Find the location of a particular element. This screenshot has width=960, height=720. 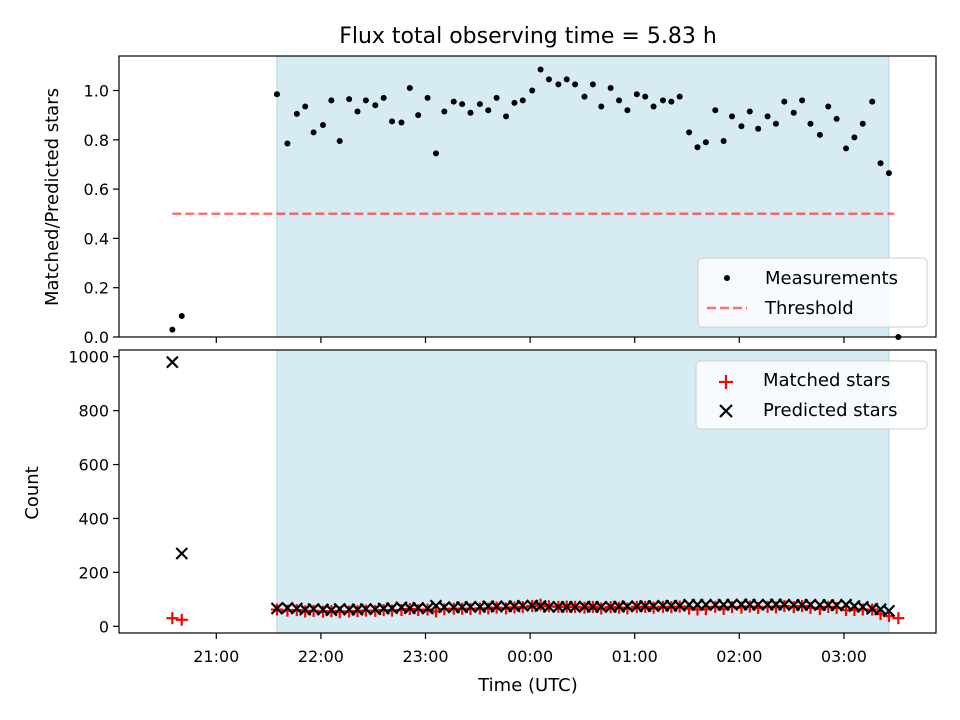

legend-measurements-label: Measurements is located at coordinates (831, 278).